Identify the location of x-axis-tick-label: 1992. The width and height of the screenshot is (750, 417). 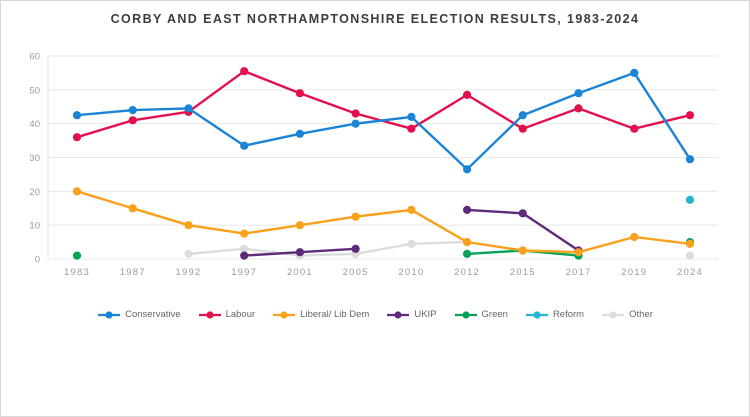
(188, 272).